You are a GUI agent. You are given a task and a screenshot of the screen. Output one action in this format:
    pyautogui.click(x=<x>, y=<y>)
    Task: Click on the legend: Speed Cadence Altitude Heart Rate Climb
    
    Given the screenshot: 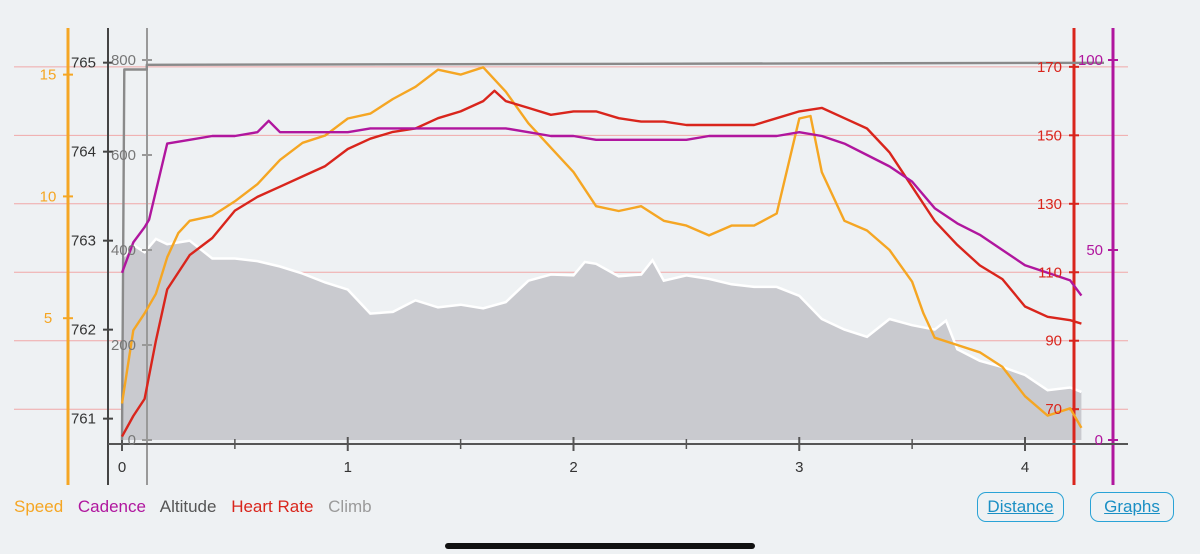 What is the action you would take?
    pyautogui.click(x=198, y=507)
    